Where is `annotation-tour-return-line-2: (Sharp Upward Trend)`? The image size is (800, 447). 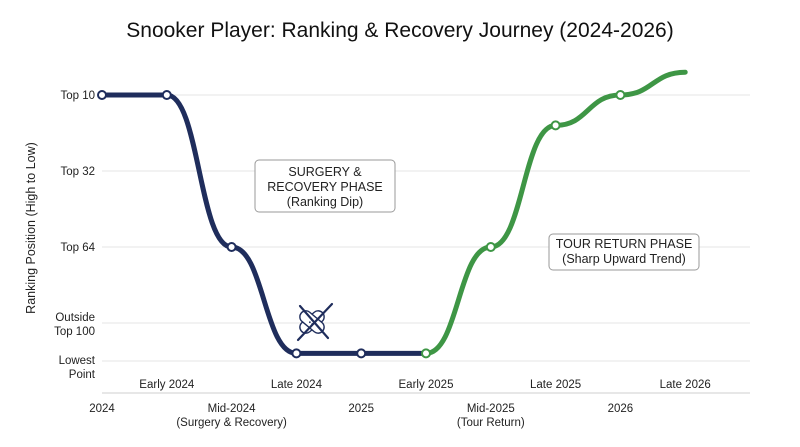 annotation-tour-return-line-2: (Sharp Upward Trend) is located at coordinates (624, 259).